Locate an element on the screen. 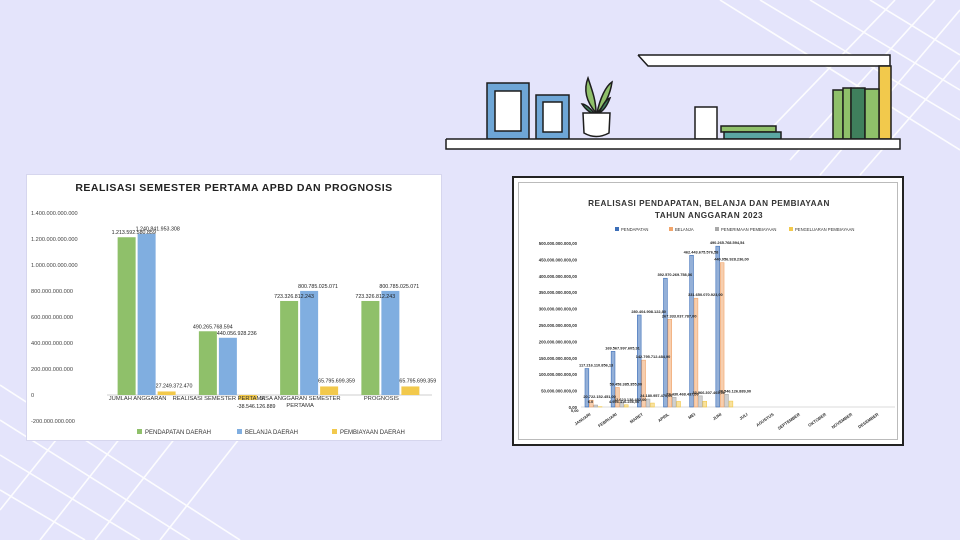  chart1-ytick-label: 1.400.000.000.000 is located at coordinates (54, 214).